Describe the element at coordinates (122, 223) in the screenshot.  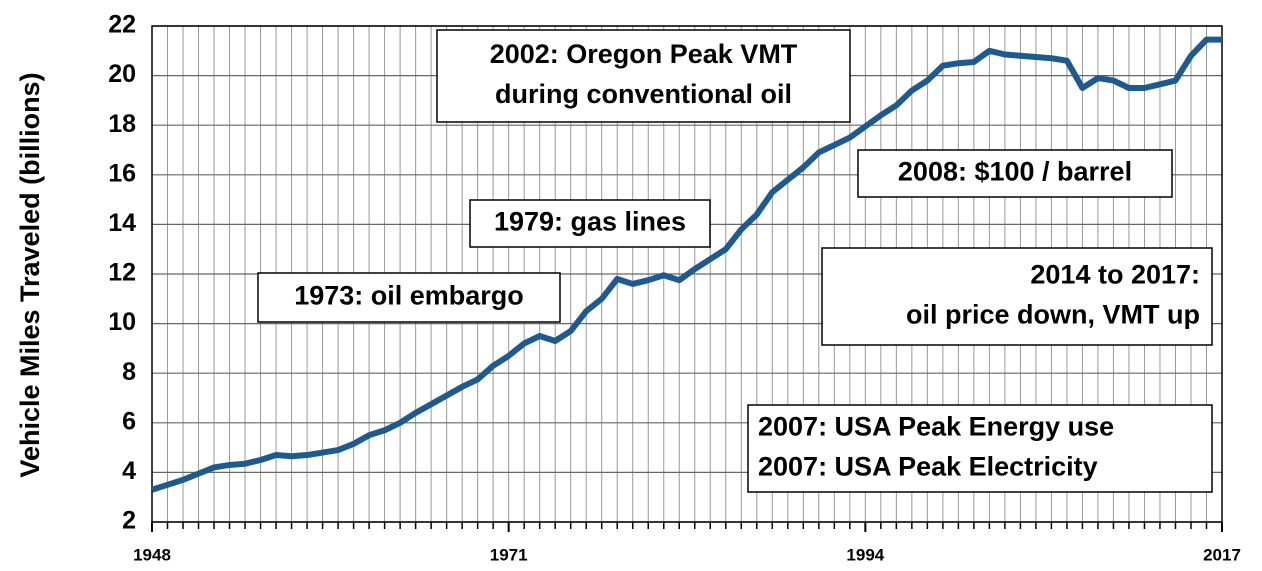
I see `y-tick-label: 14` at that location.